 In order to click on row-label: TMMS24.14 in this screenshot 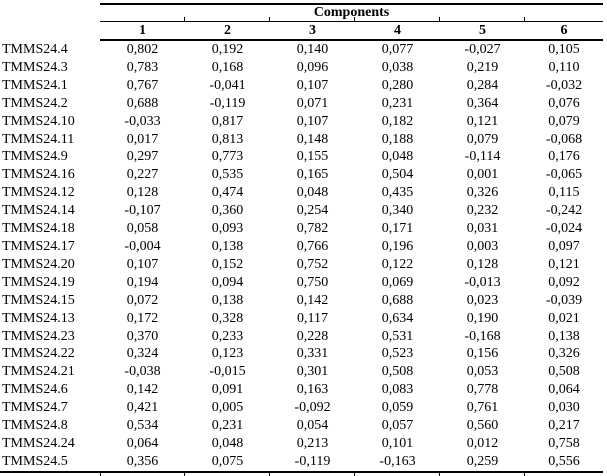, I will do `click(38, 211)`.